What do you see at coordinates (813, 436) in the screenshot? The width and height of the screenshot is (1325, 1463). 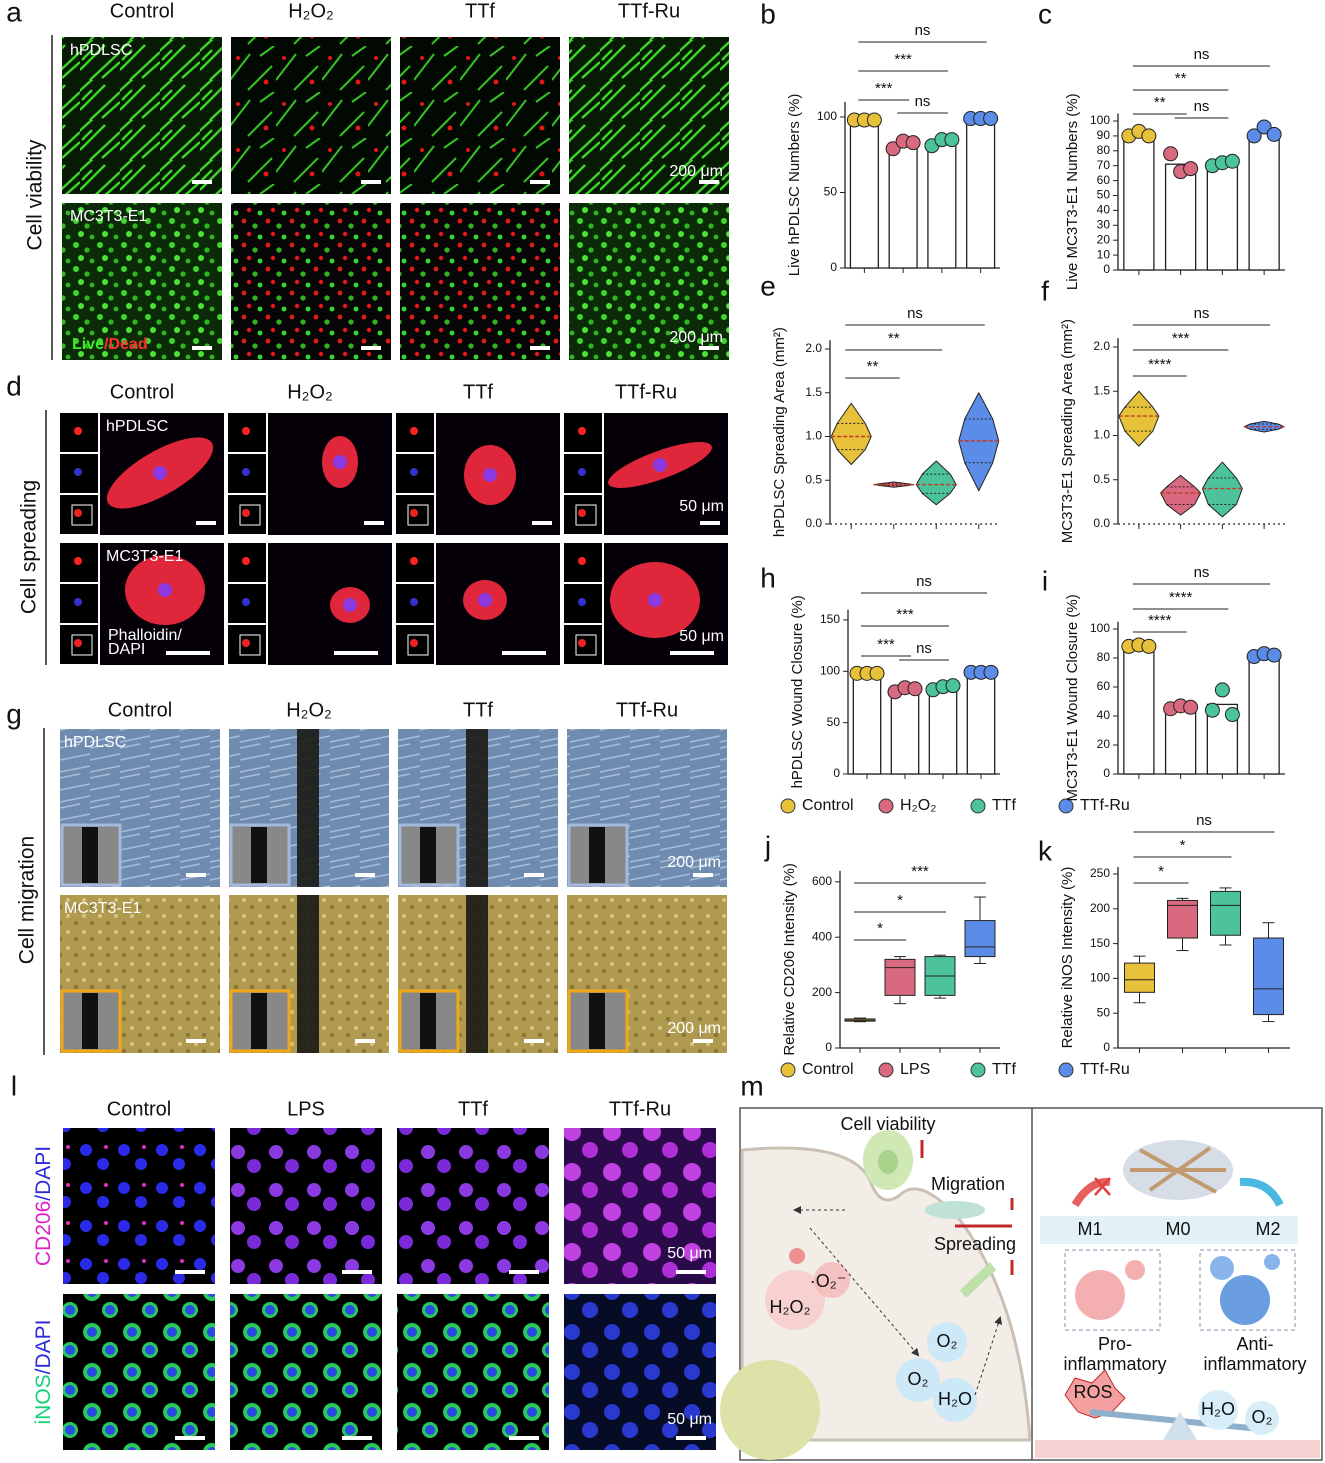 I see `y-tick-label: 1.0` at bounding box center [813, 436].